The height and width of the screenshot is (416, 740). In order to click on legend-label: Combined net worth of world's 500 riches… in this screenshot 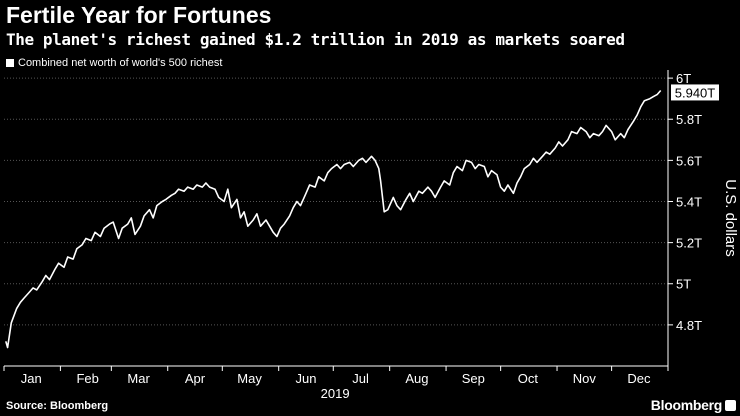, I will do `click(120, 63)`.